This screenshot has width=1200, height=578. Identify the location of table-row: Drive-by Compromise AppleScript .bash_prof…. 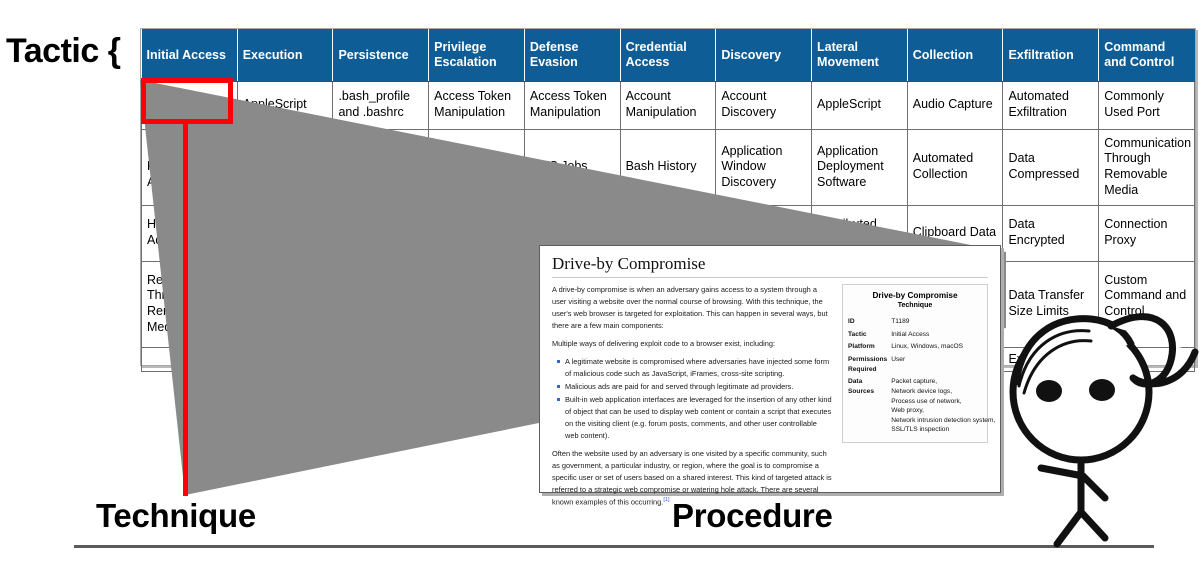
(668, 105).